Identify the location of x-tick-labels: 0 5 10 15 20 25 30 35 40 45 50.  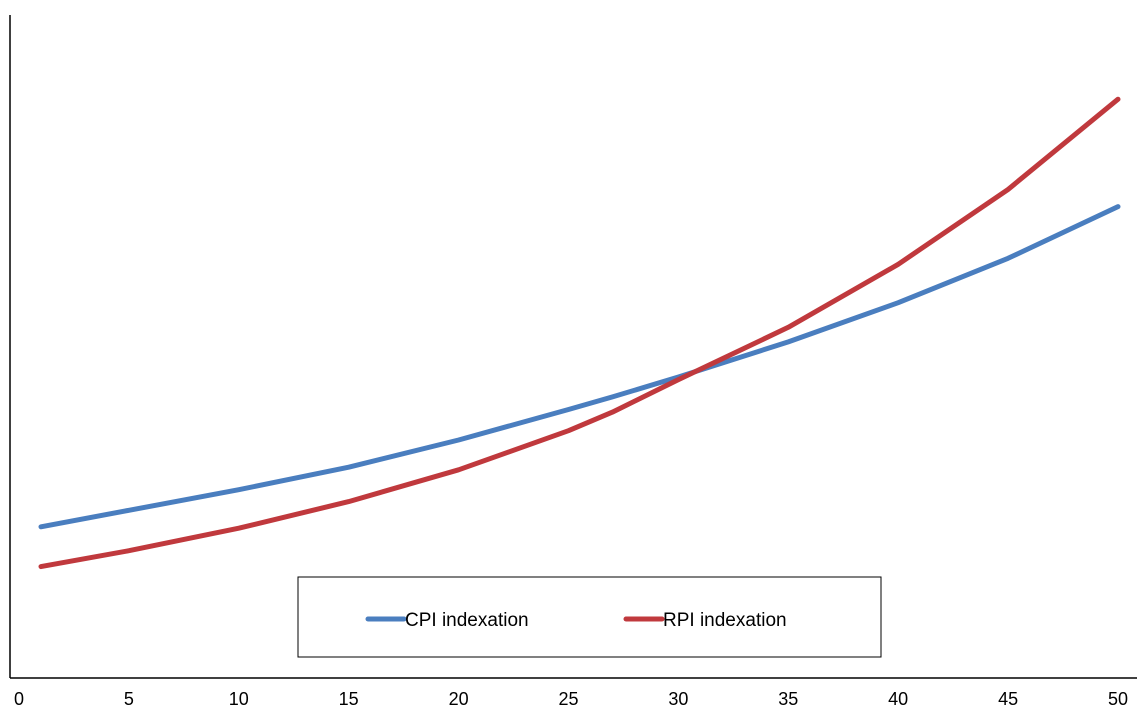
(571, 699).